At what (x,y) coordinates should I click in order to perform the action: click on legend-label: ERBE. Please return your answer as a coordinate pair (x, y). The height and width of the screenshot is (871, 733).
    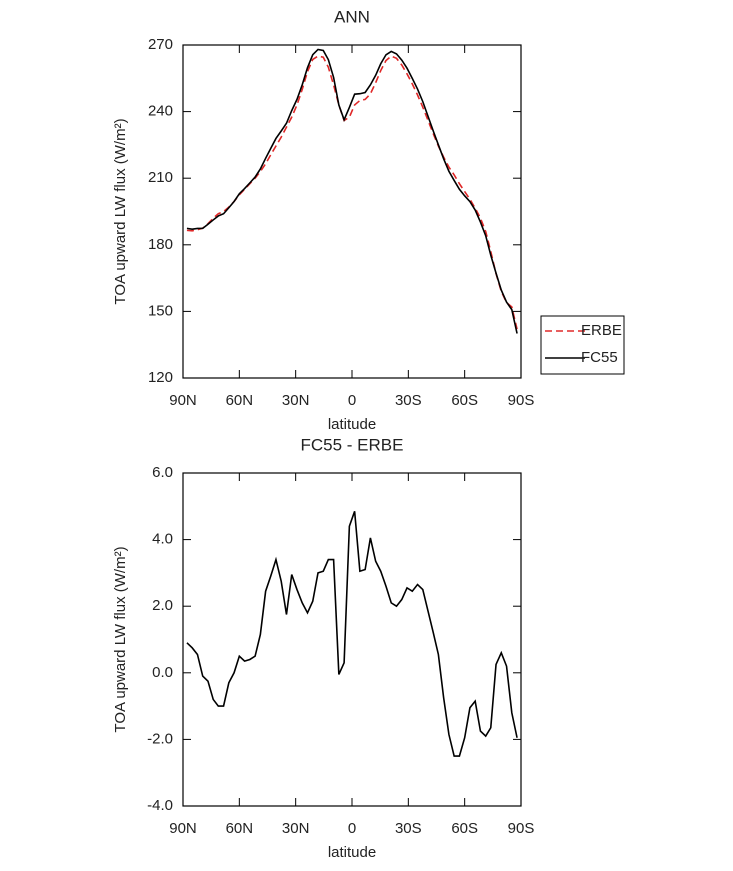
    Looking at the image, I should click on (601, 330).